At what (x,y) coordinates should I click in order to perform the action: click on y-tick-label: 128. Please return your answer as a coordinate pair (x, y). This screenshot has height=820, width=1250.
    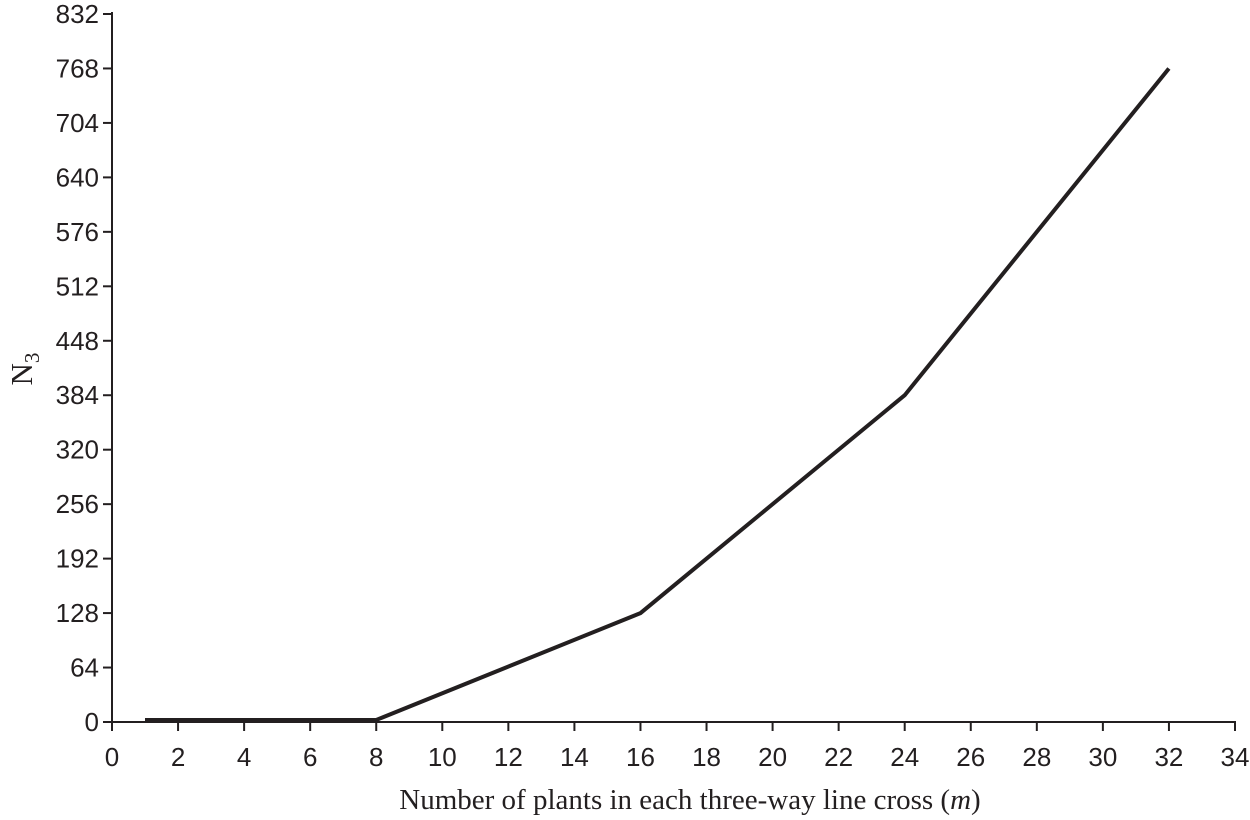
    Looking at the image, I should click on (77, 613).